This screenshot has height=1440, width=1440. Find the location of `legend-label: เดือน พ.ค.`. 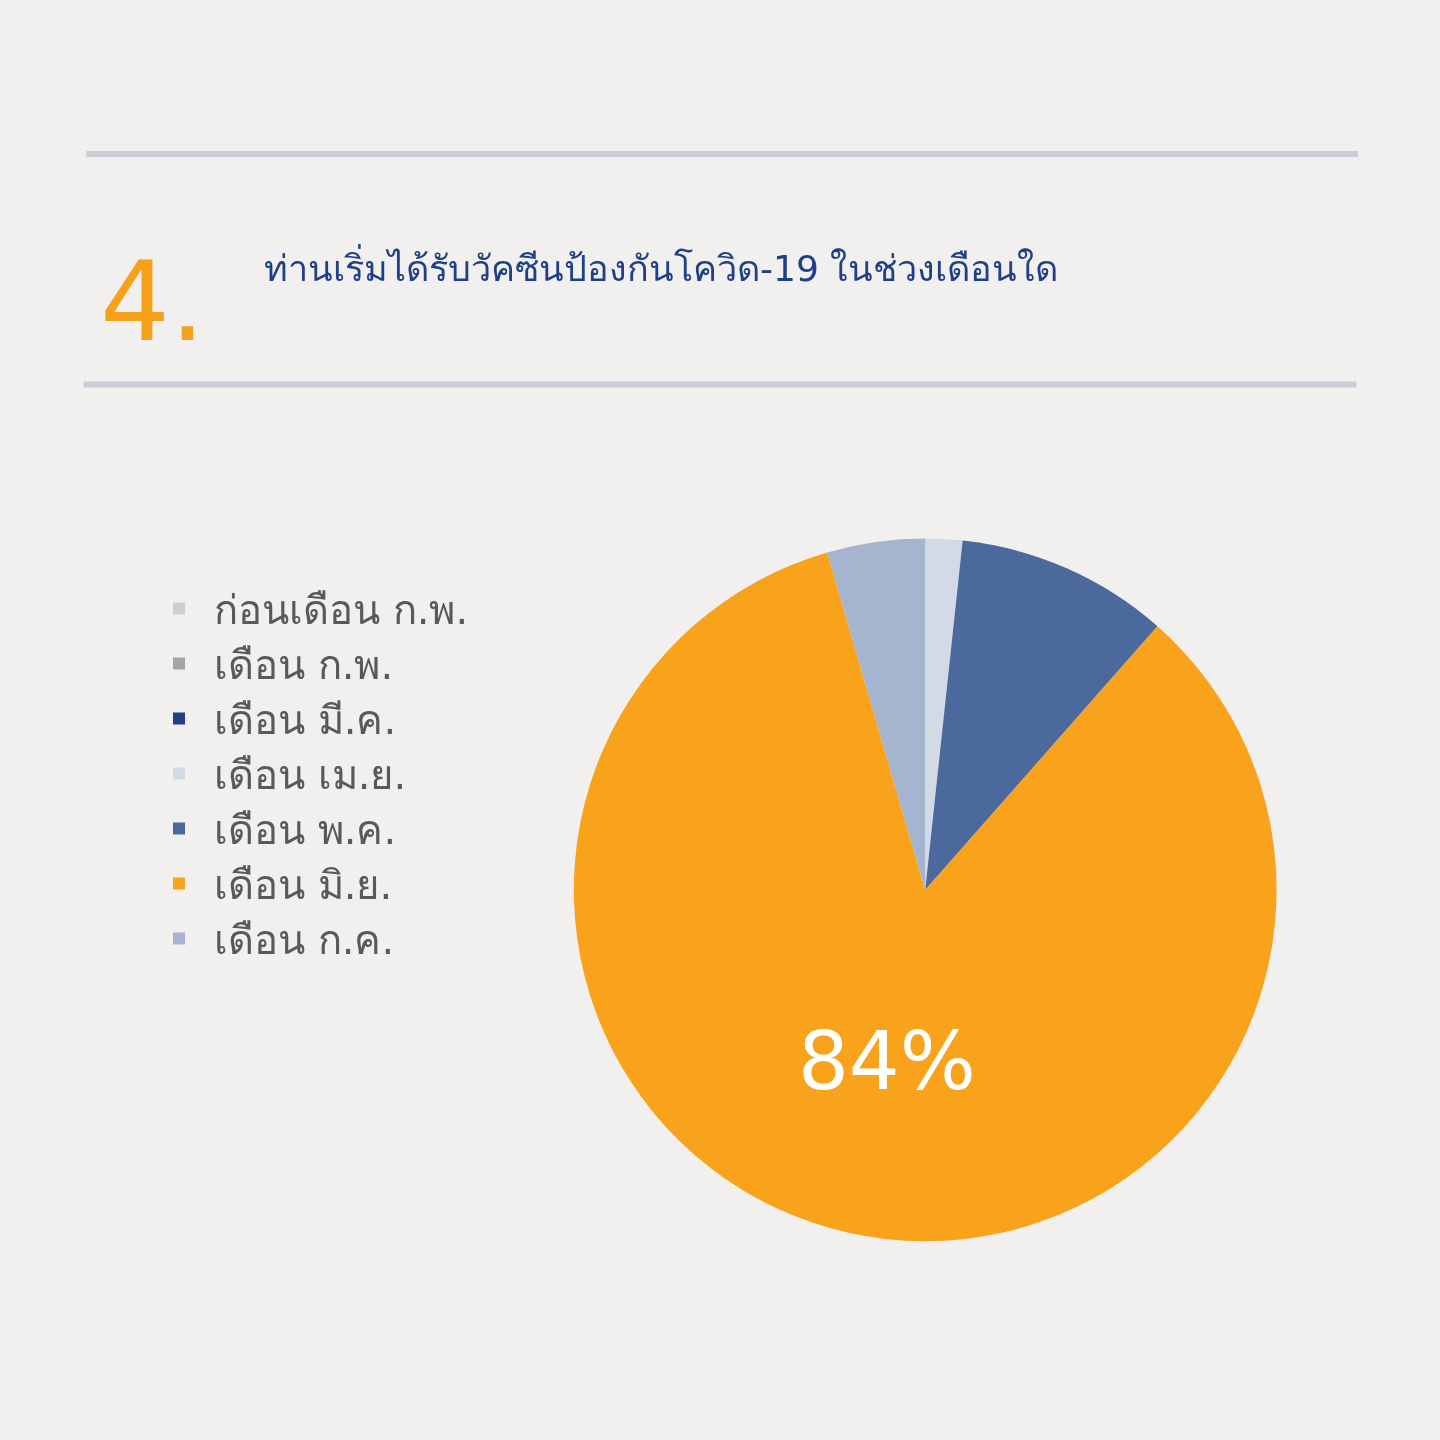

legend-label: เดือน พ.ค. is located at coordinates (305, 830).